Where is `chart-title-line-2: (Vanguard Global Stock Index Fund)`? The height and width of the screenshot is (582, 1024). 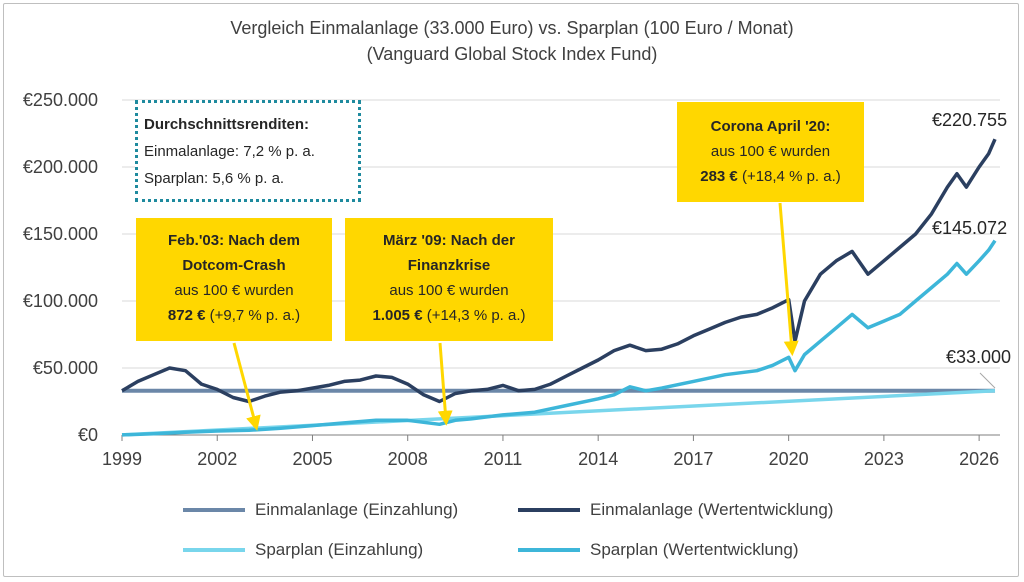 chart-title-line-2: (Vanguard Global Stock Index Fund) is located at coordinates (512, 54).